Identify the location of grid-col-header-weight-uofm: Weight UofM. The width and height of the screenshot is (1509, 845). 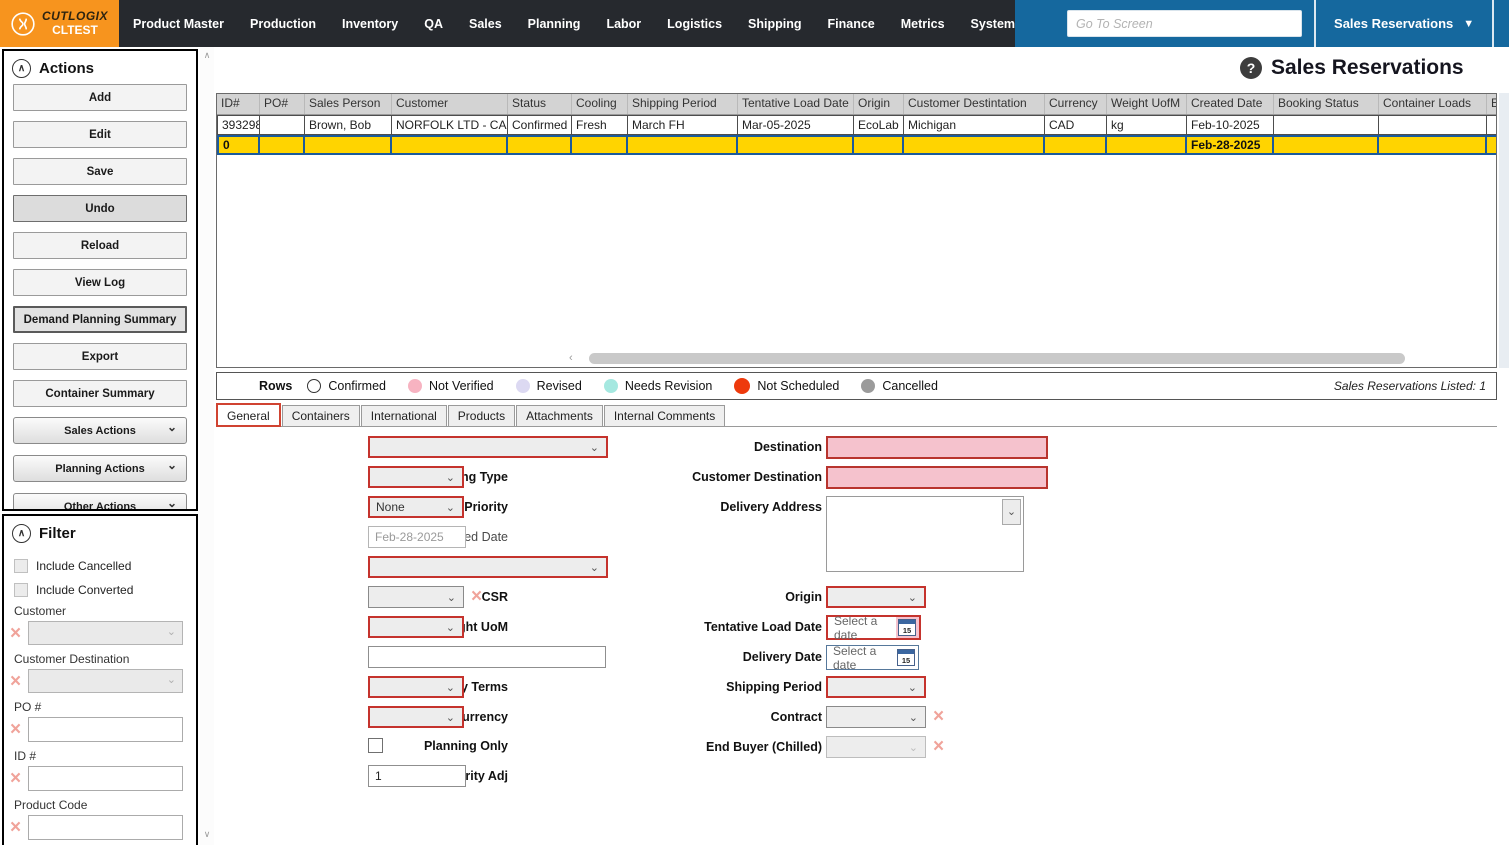
(1147, 104).